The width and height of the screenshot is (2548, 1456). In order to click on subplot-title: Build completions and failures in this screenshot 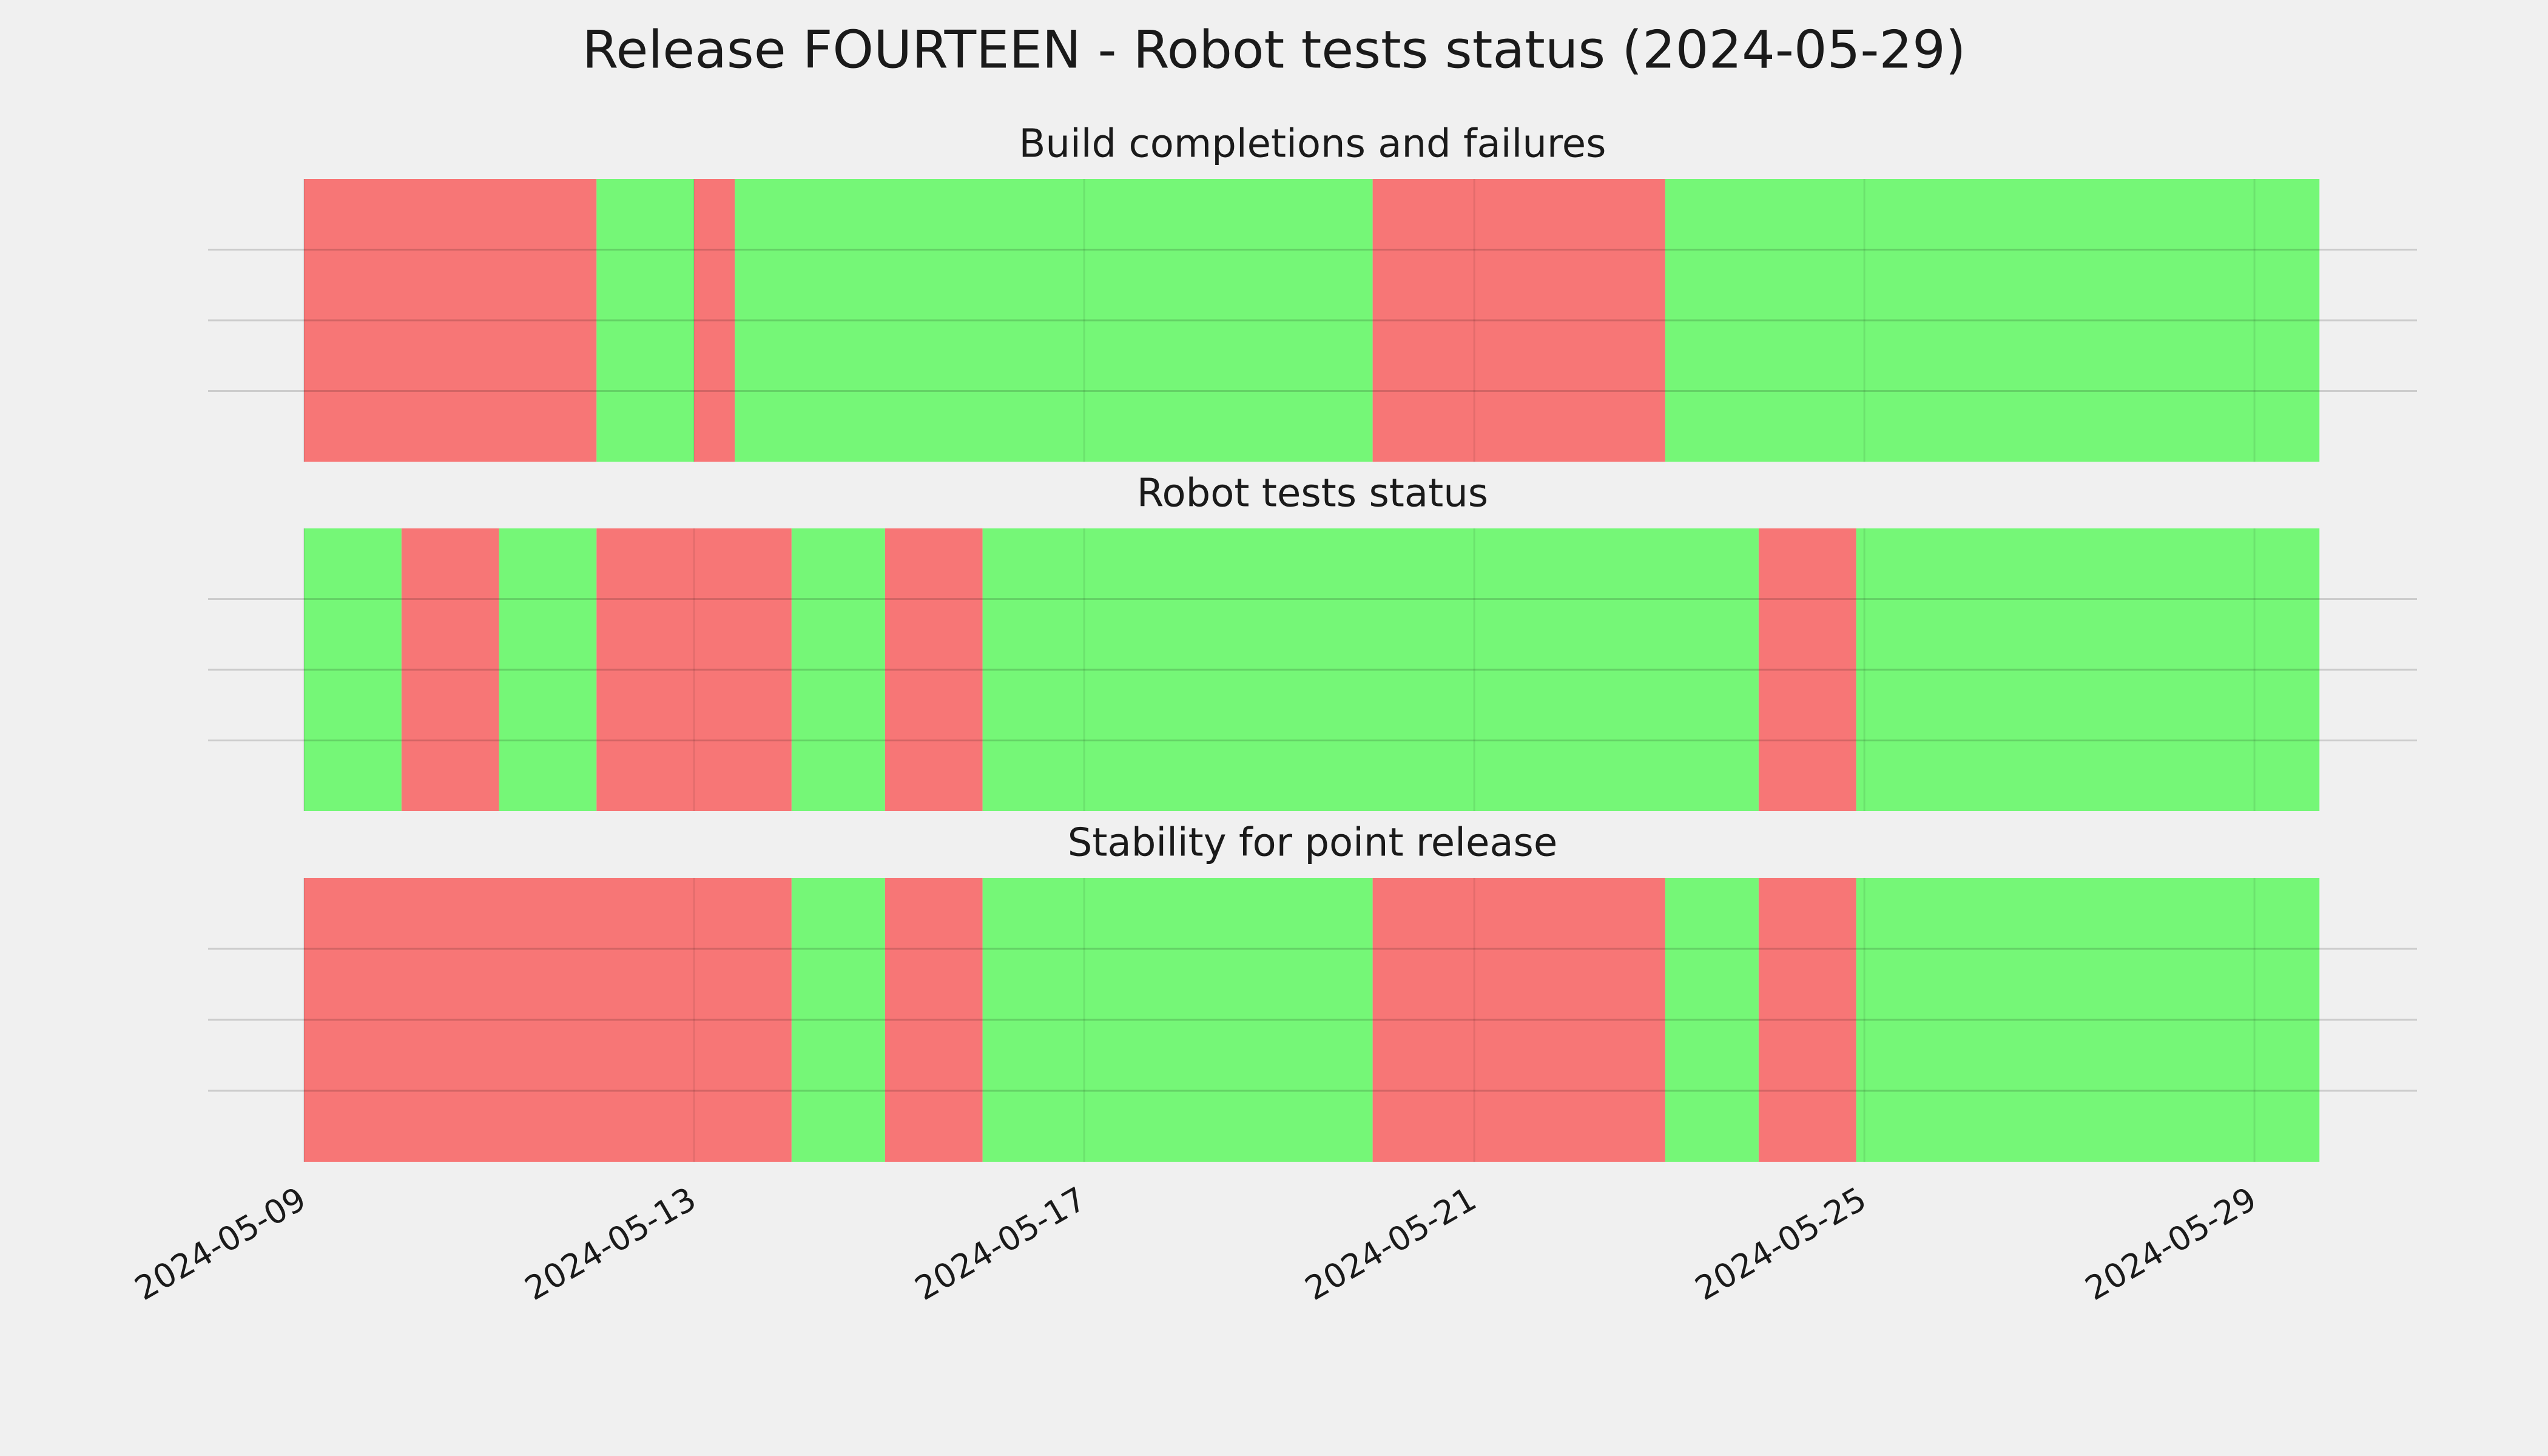, I will do `click(1312, 144)`.